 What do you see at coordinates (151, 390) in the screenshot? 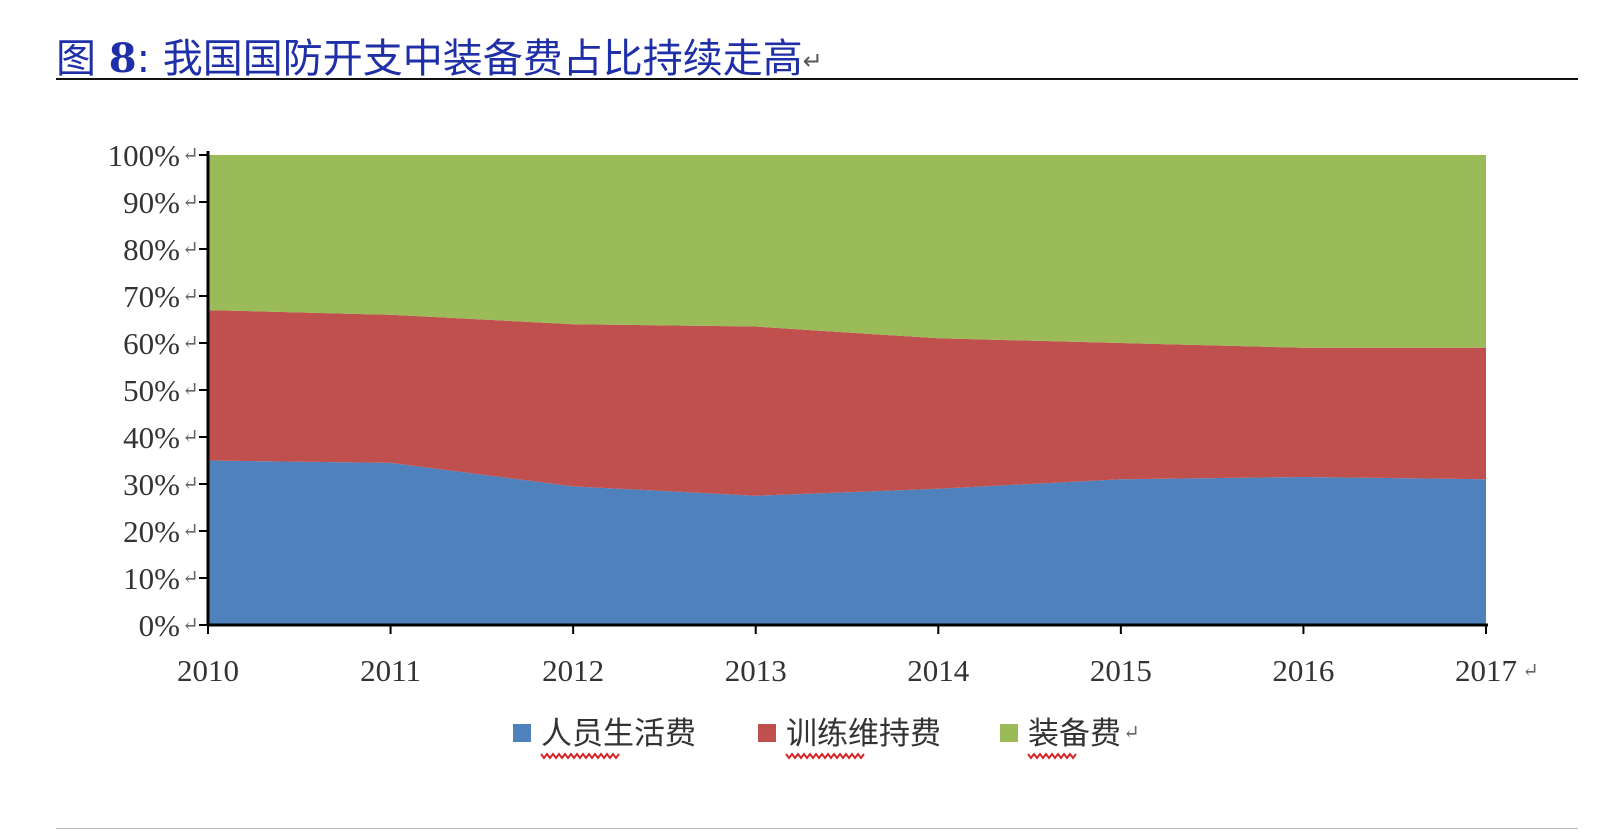
I see `y-tick-label: 50%` at bounding box center [151, 390].